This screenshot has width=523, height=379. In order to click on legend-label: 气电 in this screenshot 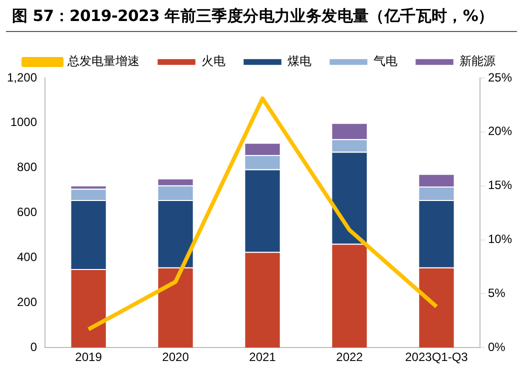, I will do `click(386, 61)`.